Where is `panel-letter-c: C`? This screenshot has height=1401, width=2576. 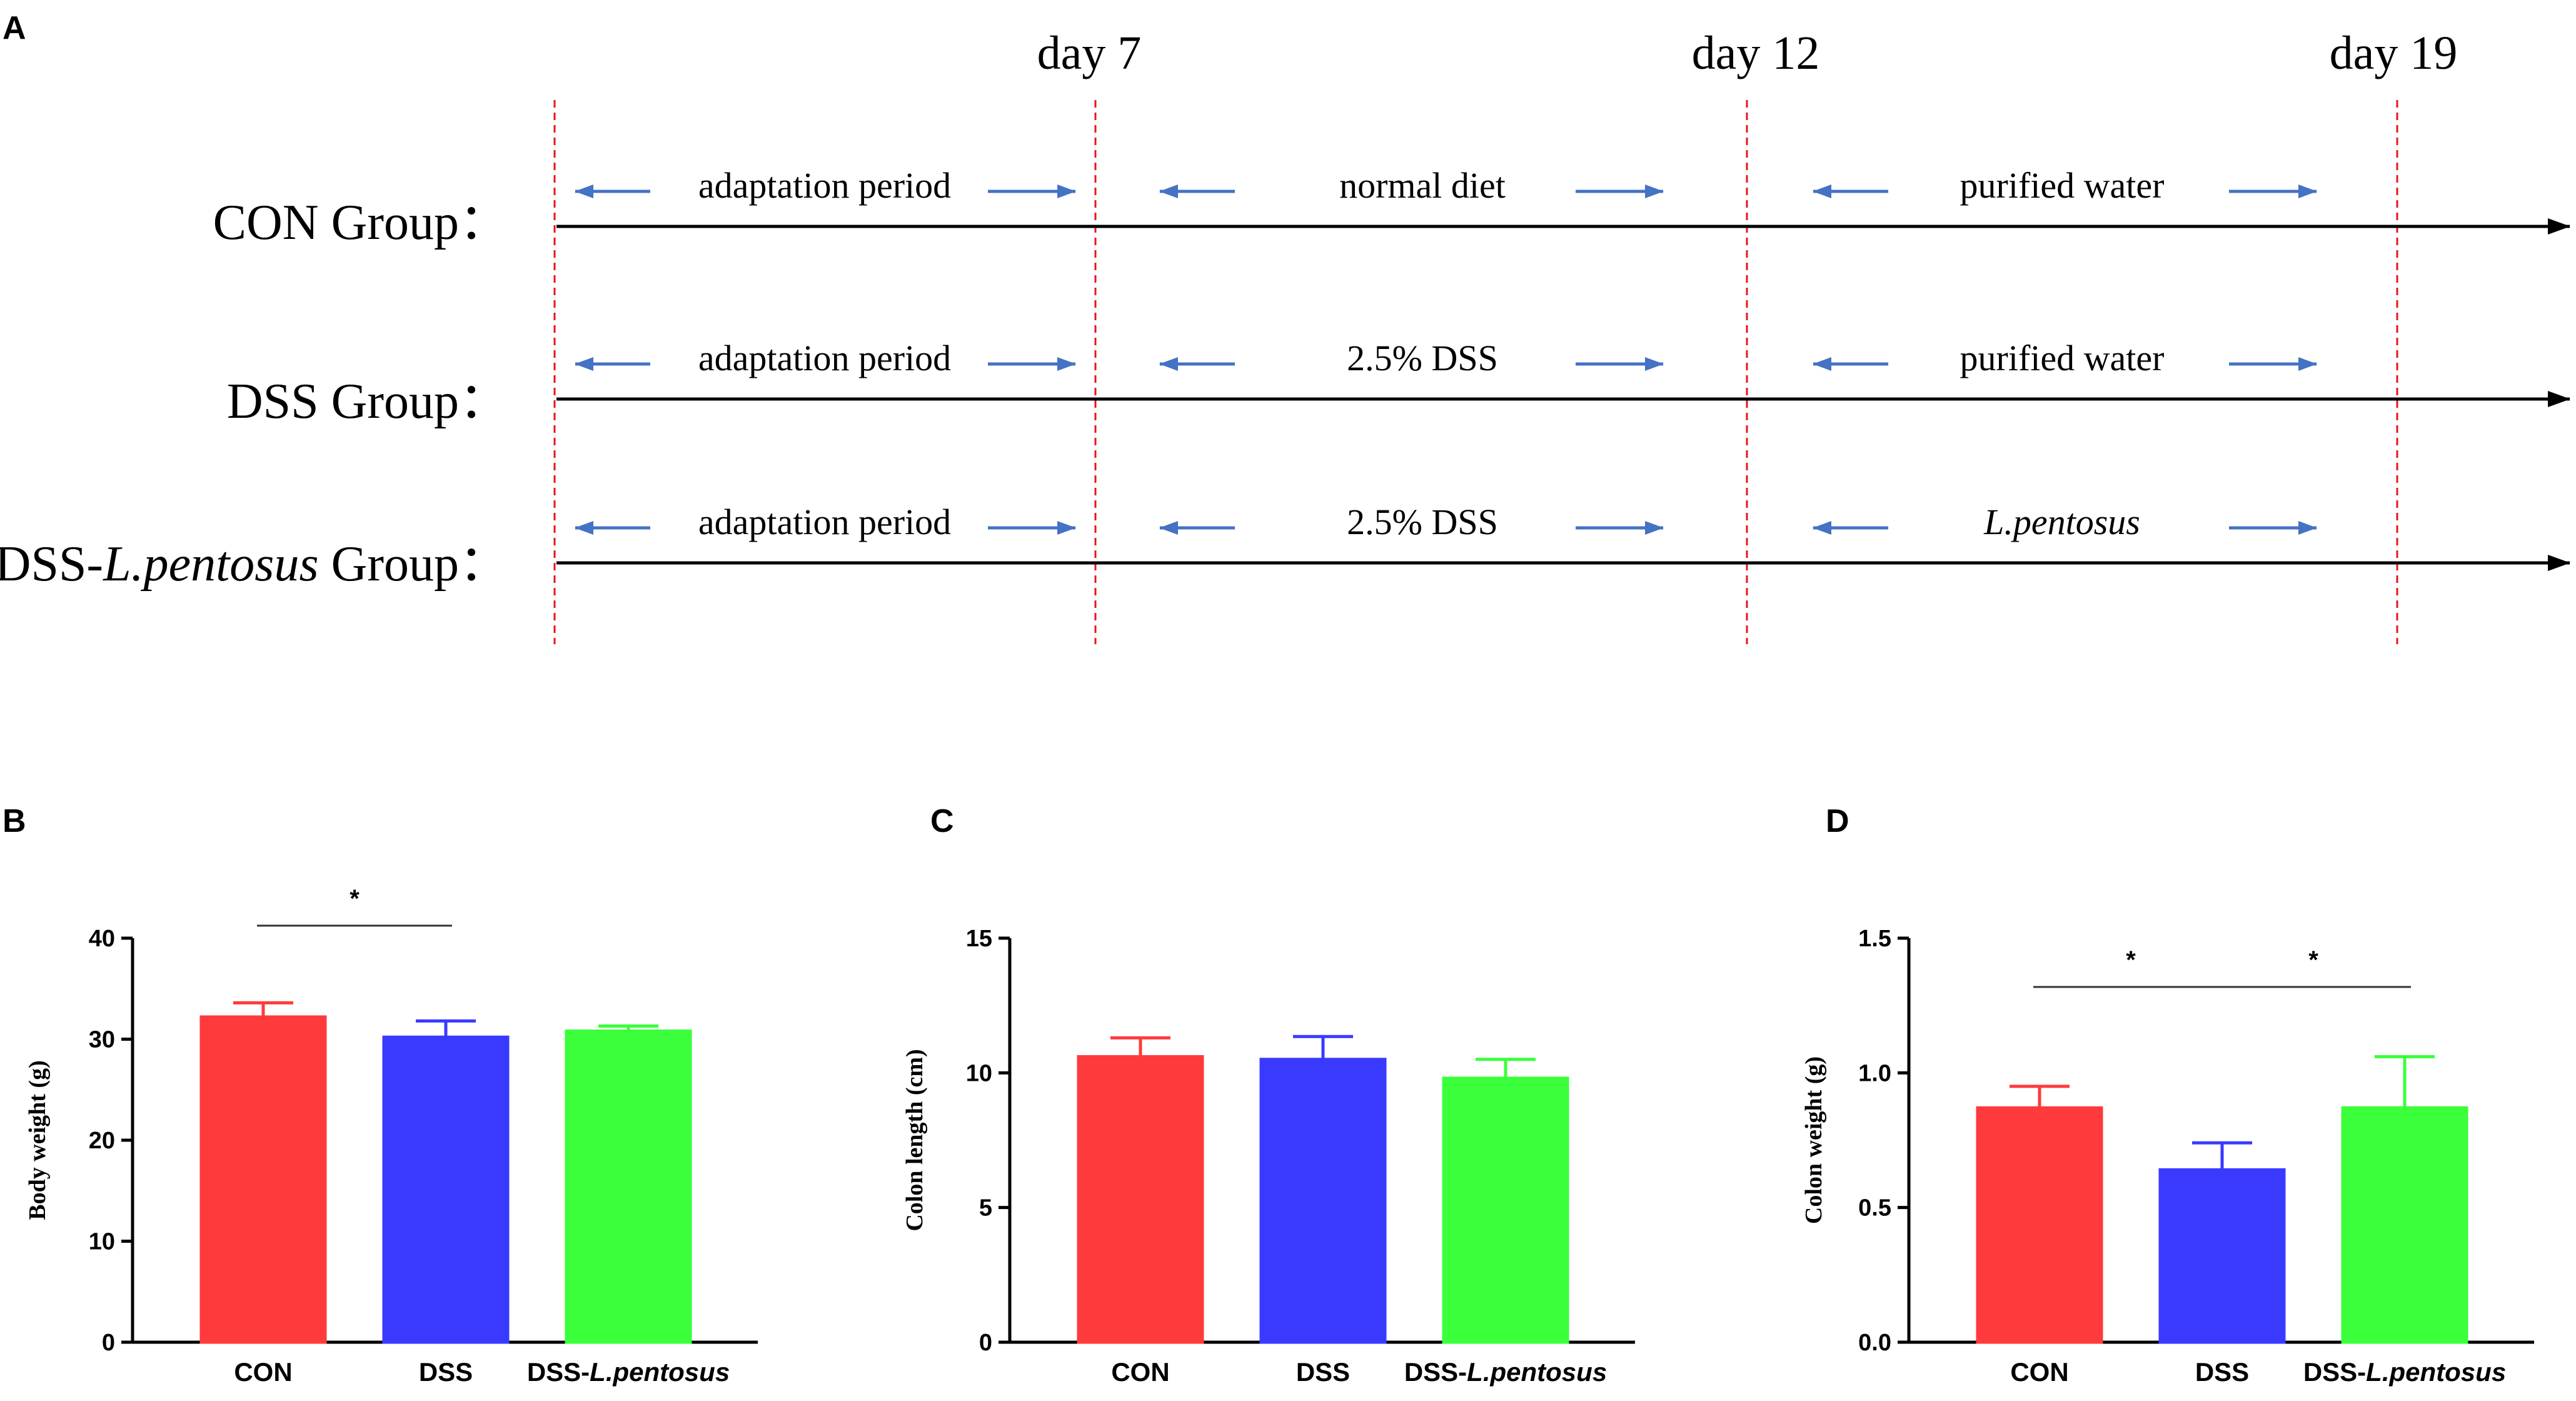
panel-letter-c: C is located at coordinates (942, 821).